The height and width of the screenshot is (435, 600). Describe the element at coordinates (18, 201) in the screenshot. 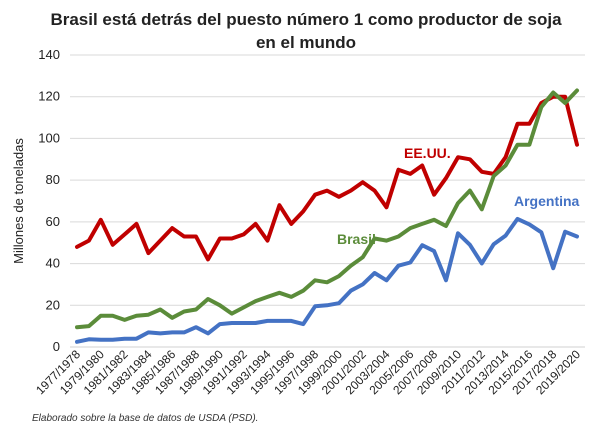

I see `y-axis-label: Millones de toneladas` at that location.